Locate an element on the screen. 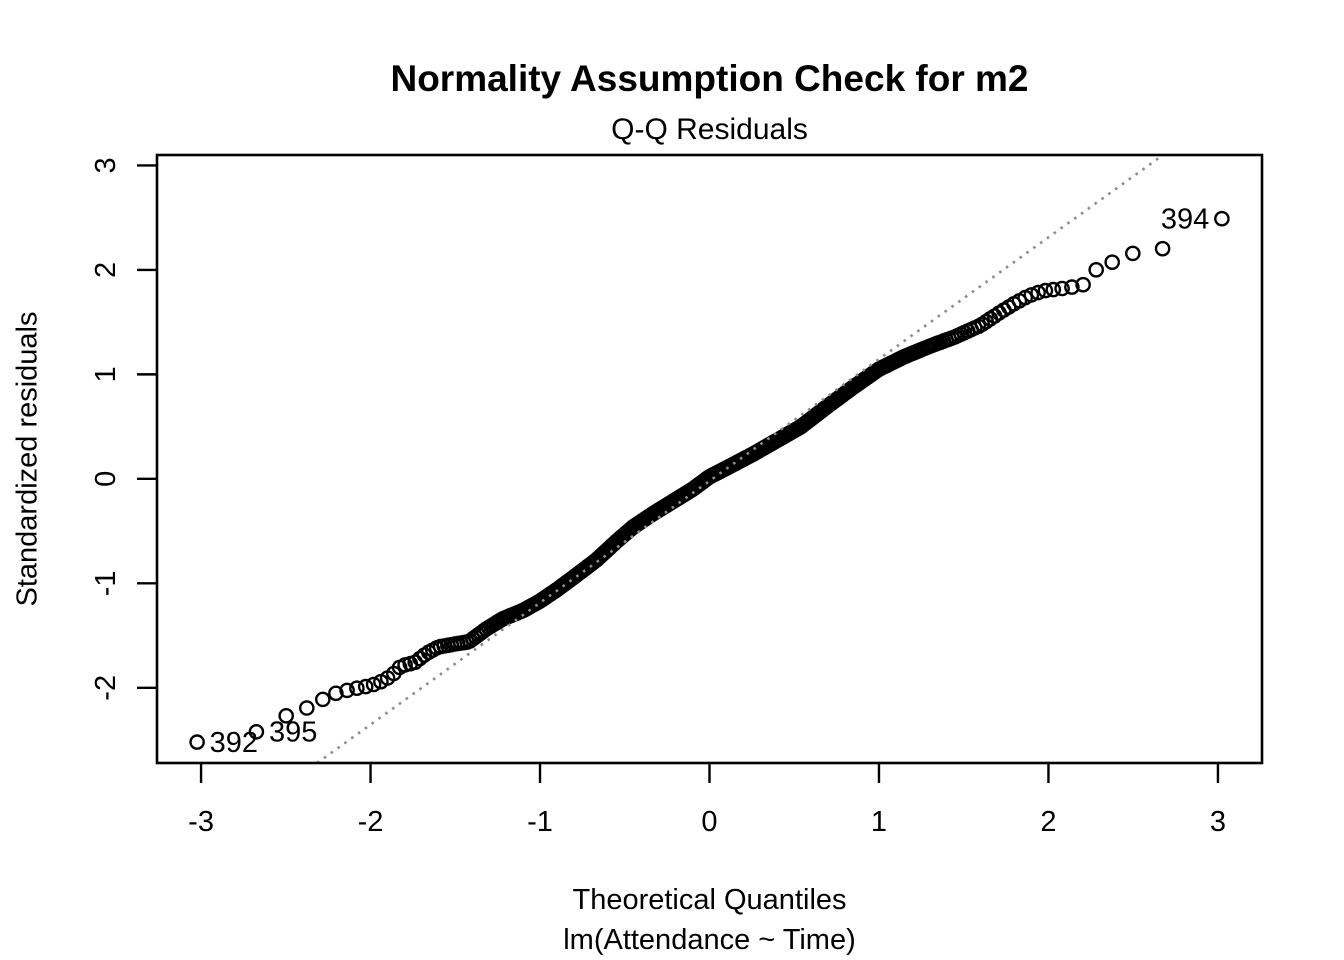  svg-text: -3 is located at coordinates (201, 822).